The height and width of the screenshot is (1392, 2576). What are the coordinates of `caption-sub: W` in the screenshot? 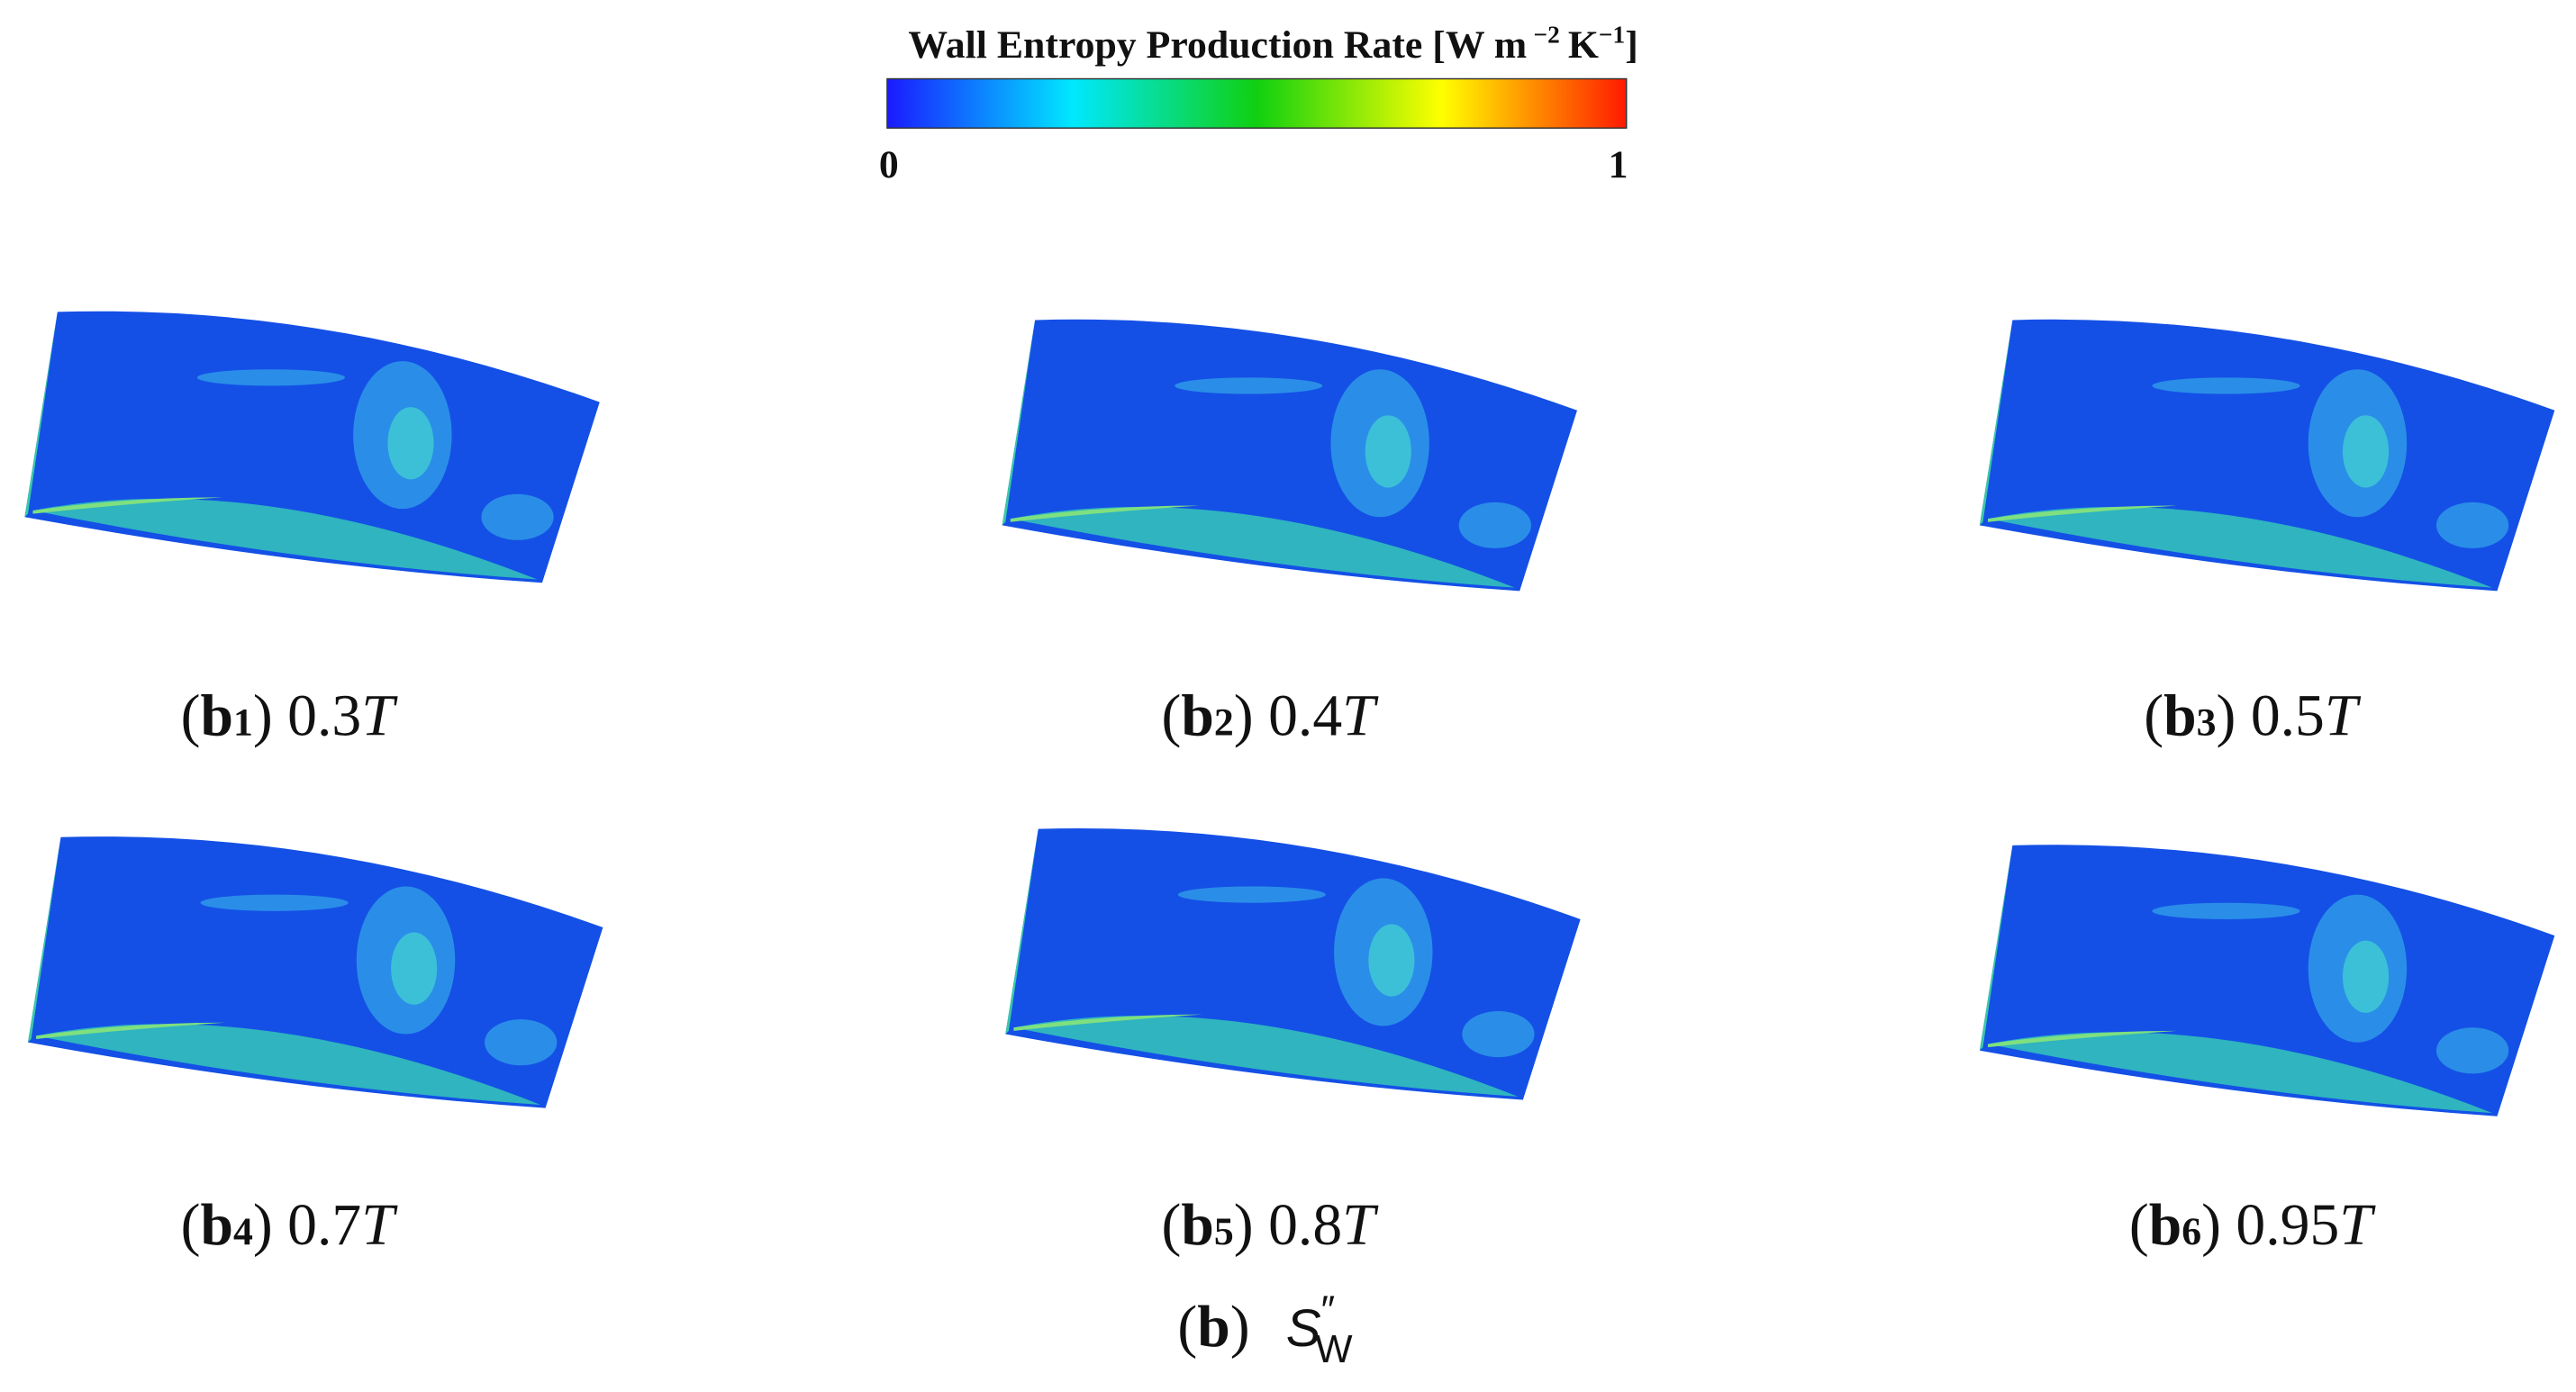 It's located at (1334, 1349).